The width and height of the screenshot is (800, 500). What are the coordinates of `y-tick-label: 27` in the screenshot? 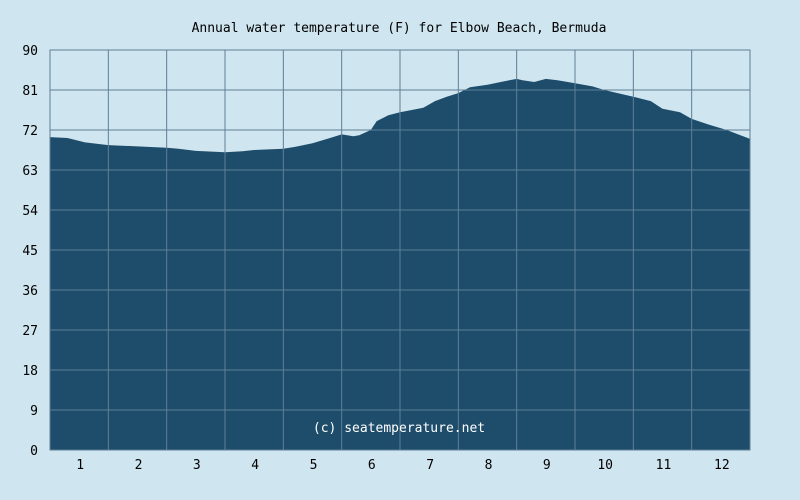 It's located at (30, 331).